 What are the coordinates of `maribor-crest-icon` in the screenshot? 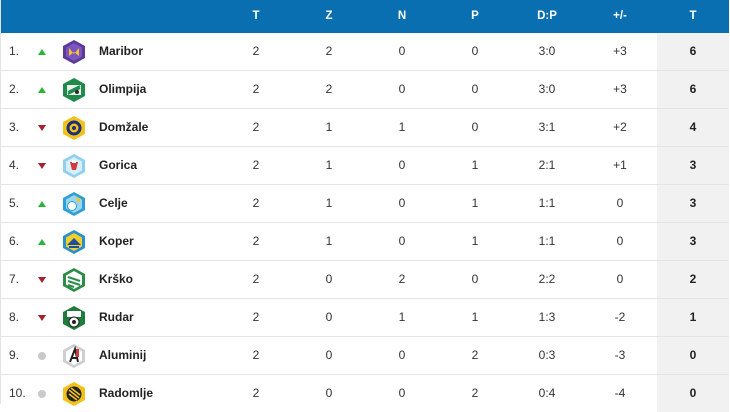 It's located at (74, 52).